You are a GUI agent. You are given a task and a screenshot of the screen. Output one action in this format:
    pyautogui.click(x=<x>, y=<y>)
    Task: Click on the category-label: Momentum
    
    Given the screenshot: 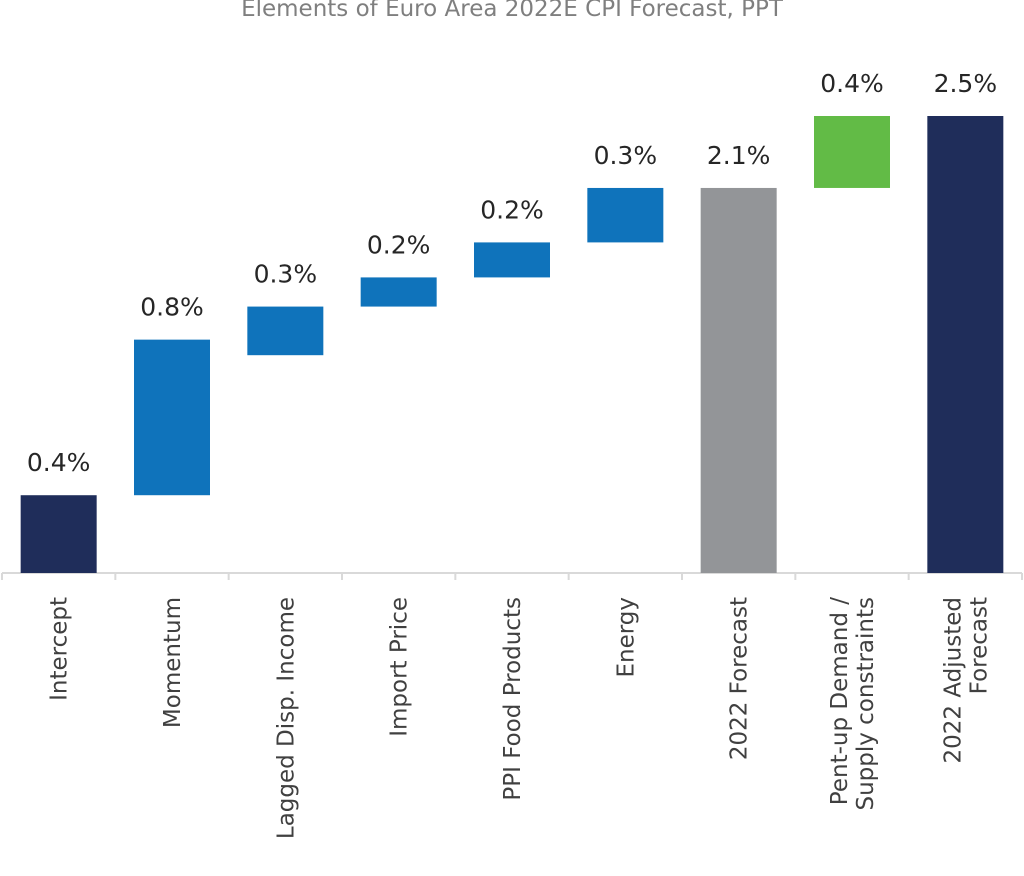 What is the action you would take?
    pyautogui.click(x=173, y=662)
    